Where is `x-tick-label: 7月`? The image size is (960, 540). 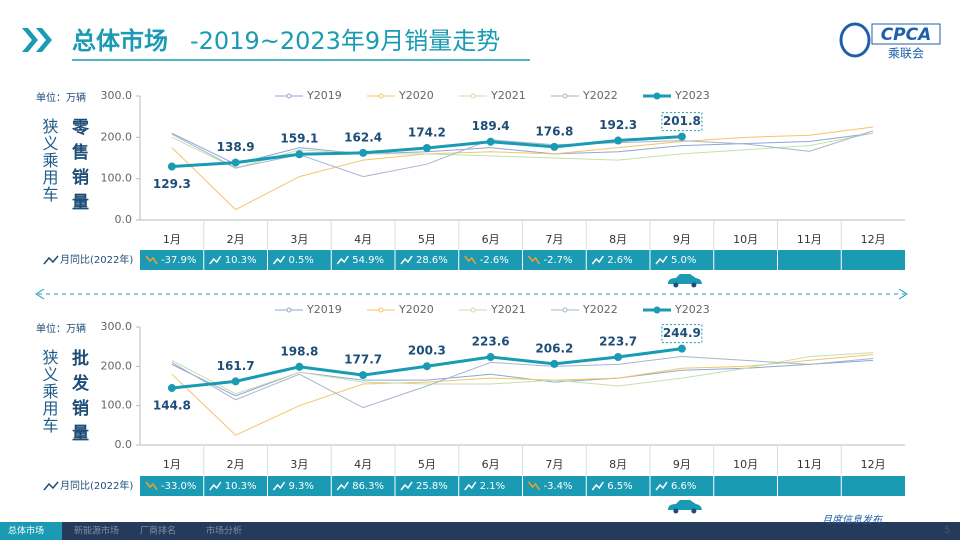 x-tick-label: 7月 is located at coordinates (554, 239).